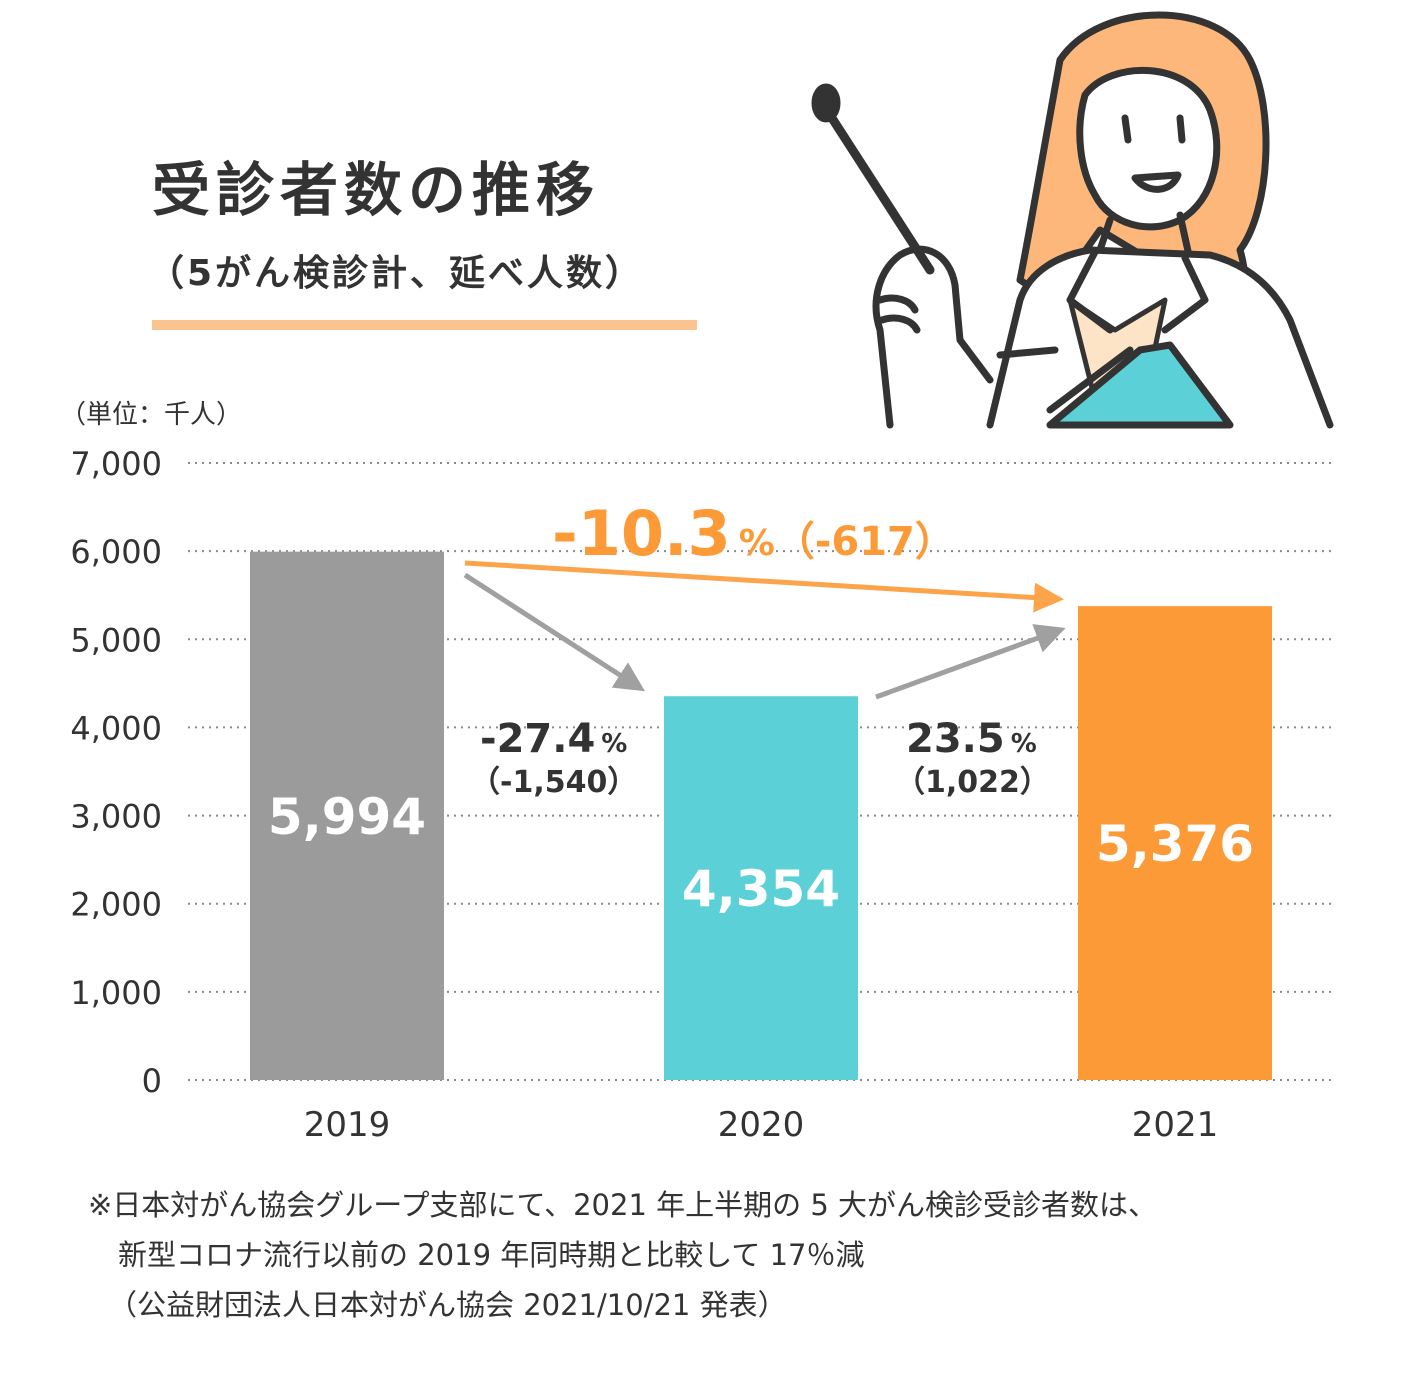 The width and height of the screenshot is (1407, 1387). What do you see at coordinates (972, 782) in the screenshot?
I see `annotation-2020-2021-diff: （1,022）` at bounding box center [972, 782].